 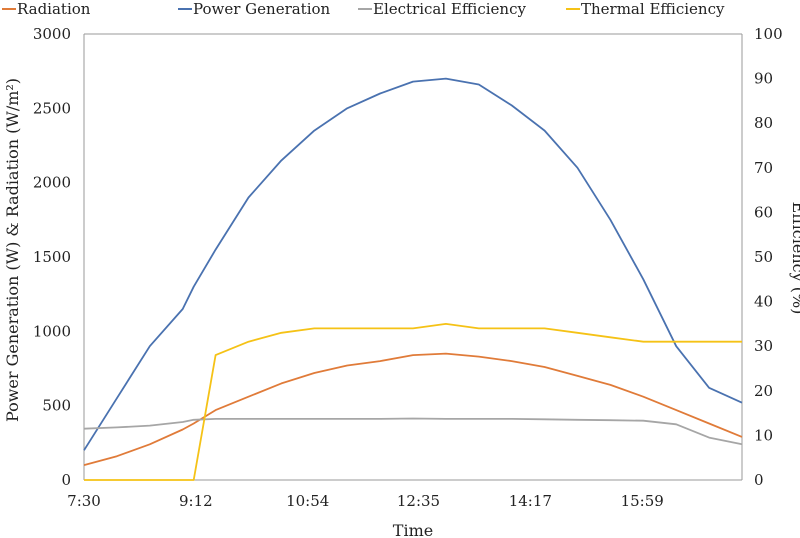 I want to click on y-left-tick-label: 3000, so click(x=52, y=34).